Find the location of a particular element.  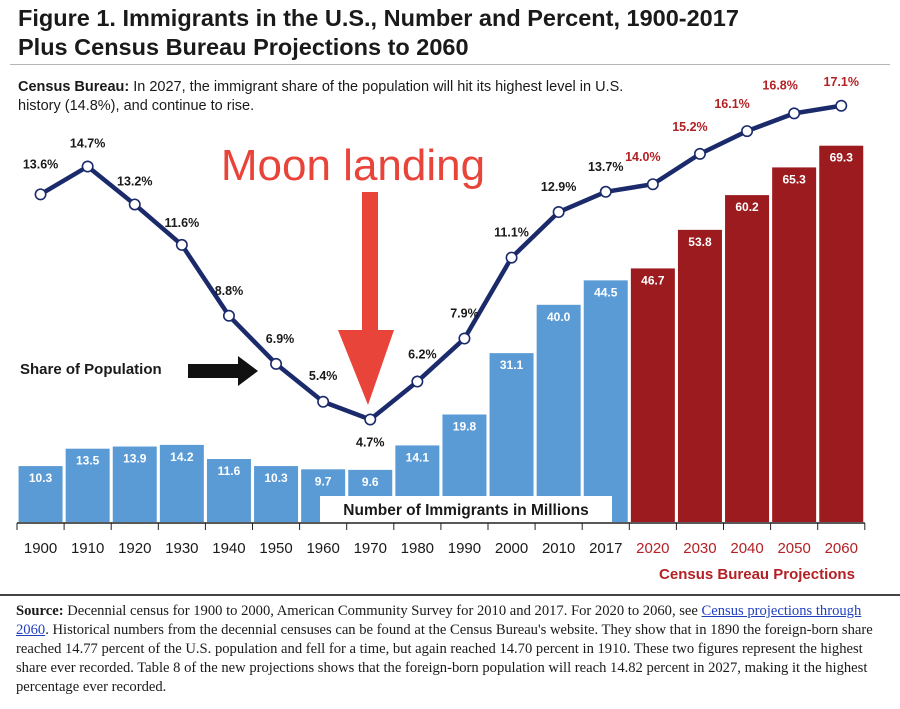

share-point-1980 is located at coordinates (417, 381).